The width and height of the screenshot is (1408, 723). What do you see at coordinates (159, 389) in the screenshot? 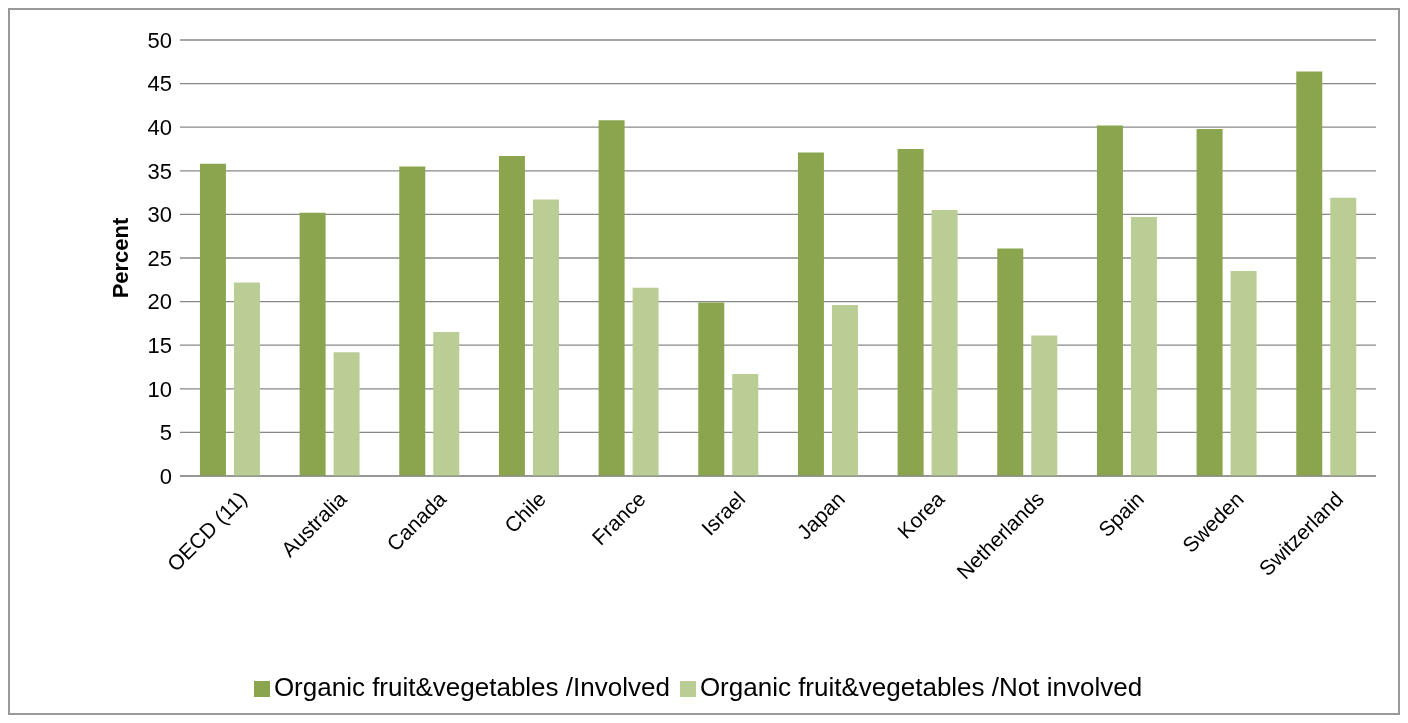
I see `y-tick-label: 10` at bounding box center [159, 389].